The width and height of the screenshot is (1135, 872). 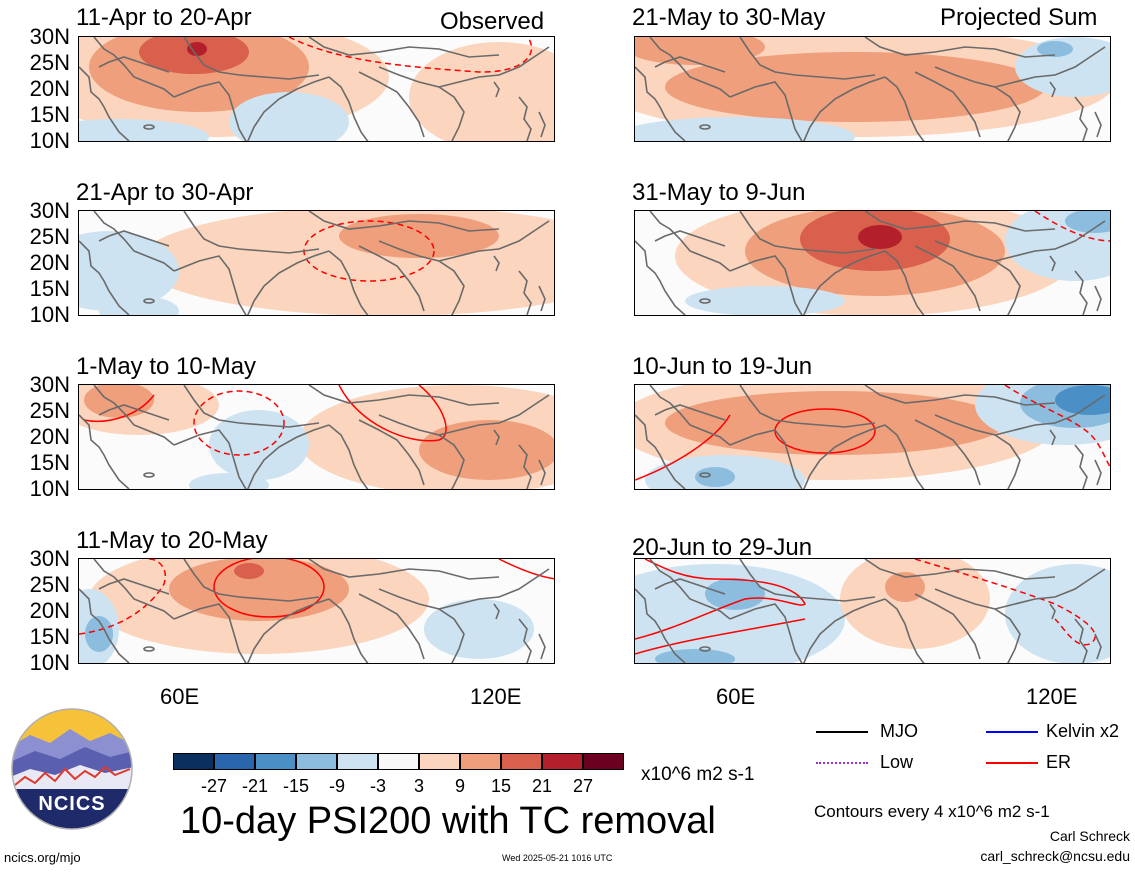 What do you see at coordinates (164, 17) in the screenshot?
I see `panel-title: 11-Apr to 20-Apr` at bounding box center [164, 17].